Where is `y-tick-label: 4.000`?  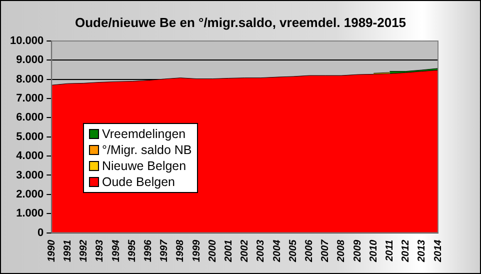
y-tick-label: 4.000 is located at coordinates (30, 156).